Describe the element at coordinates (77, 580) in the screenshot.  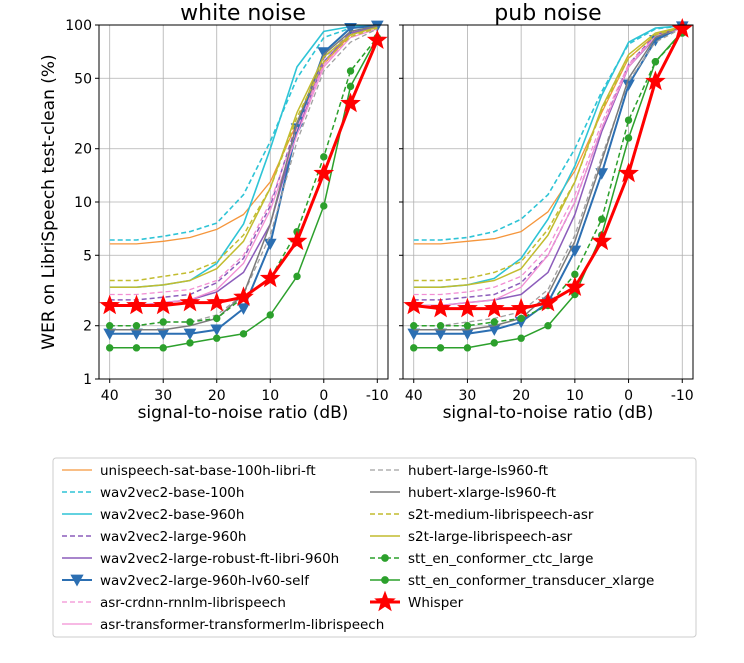
I see `legend-marker-wav2vec2-large-960h-lv60-self` at that location.